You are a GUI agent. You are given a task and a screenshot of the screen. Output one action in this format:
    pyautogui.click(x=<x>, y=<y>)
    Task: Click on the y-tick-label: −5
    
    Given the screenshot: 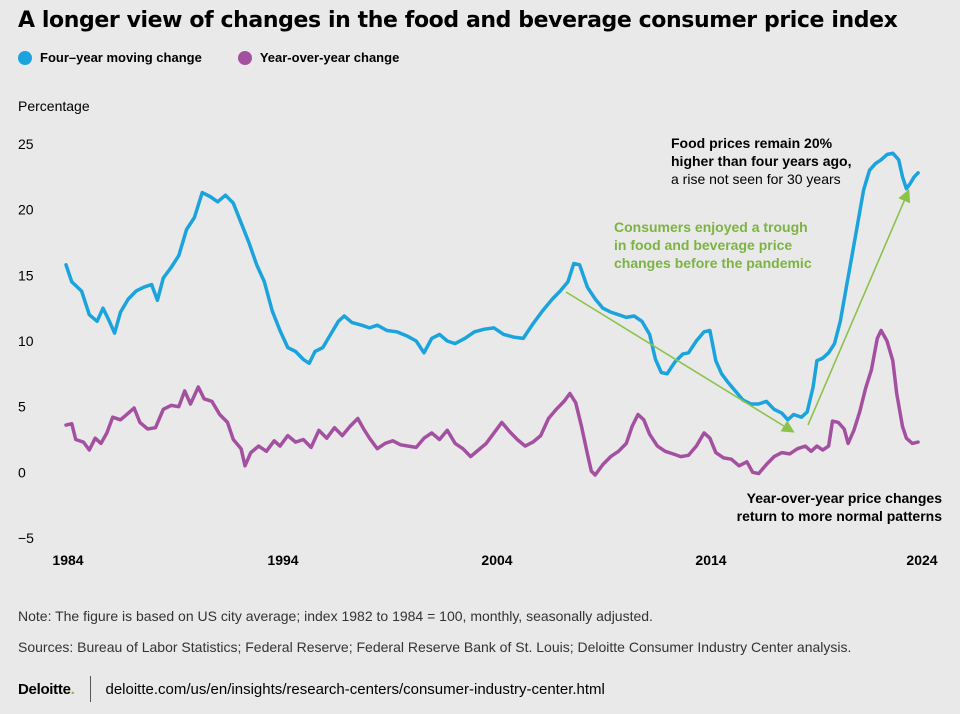 What is the action you would take?
    pyautogui.click(x=26, y=538)
    